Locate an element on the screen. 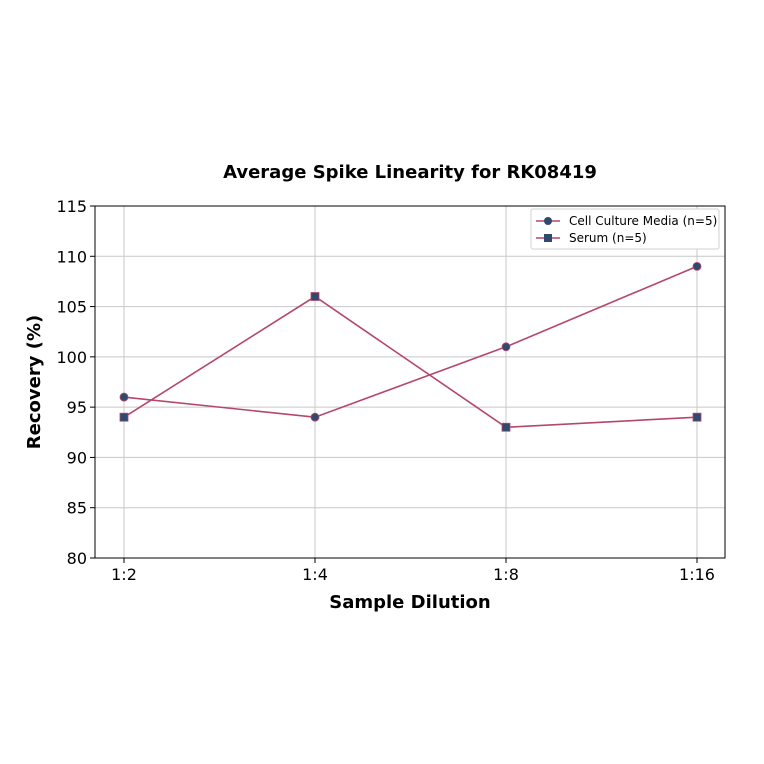  series-line is located at coordinates (410, 362).